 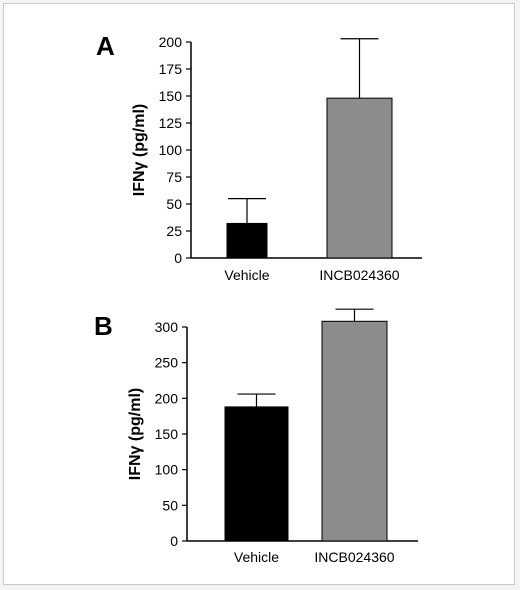 I want to click on panel-b-y-tick-label: 100, so click(x=167, y=470).